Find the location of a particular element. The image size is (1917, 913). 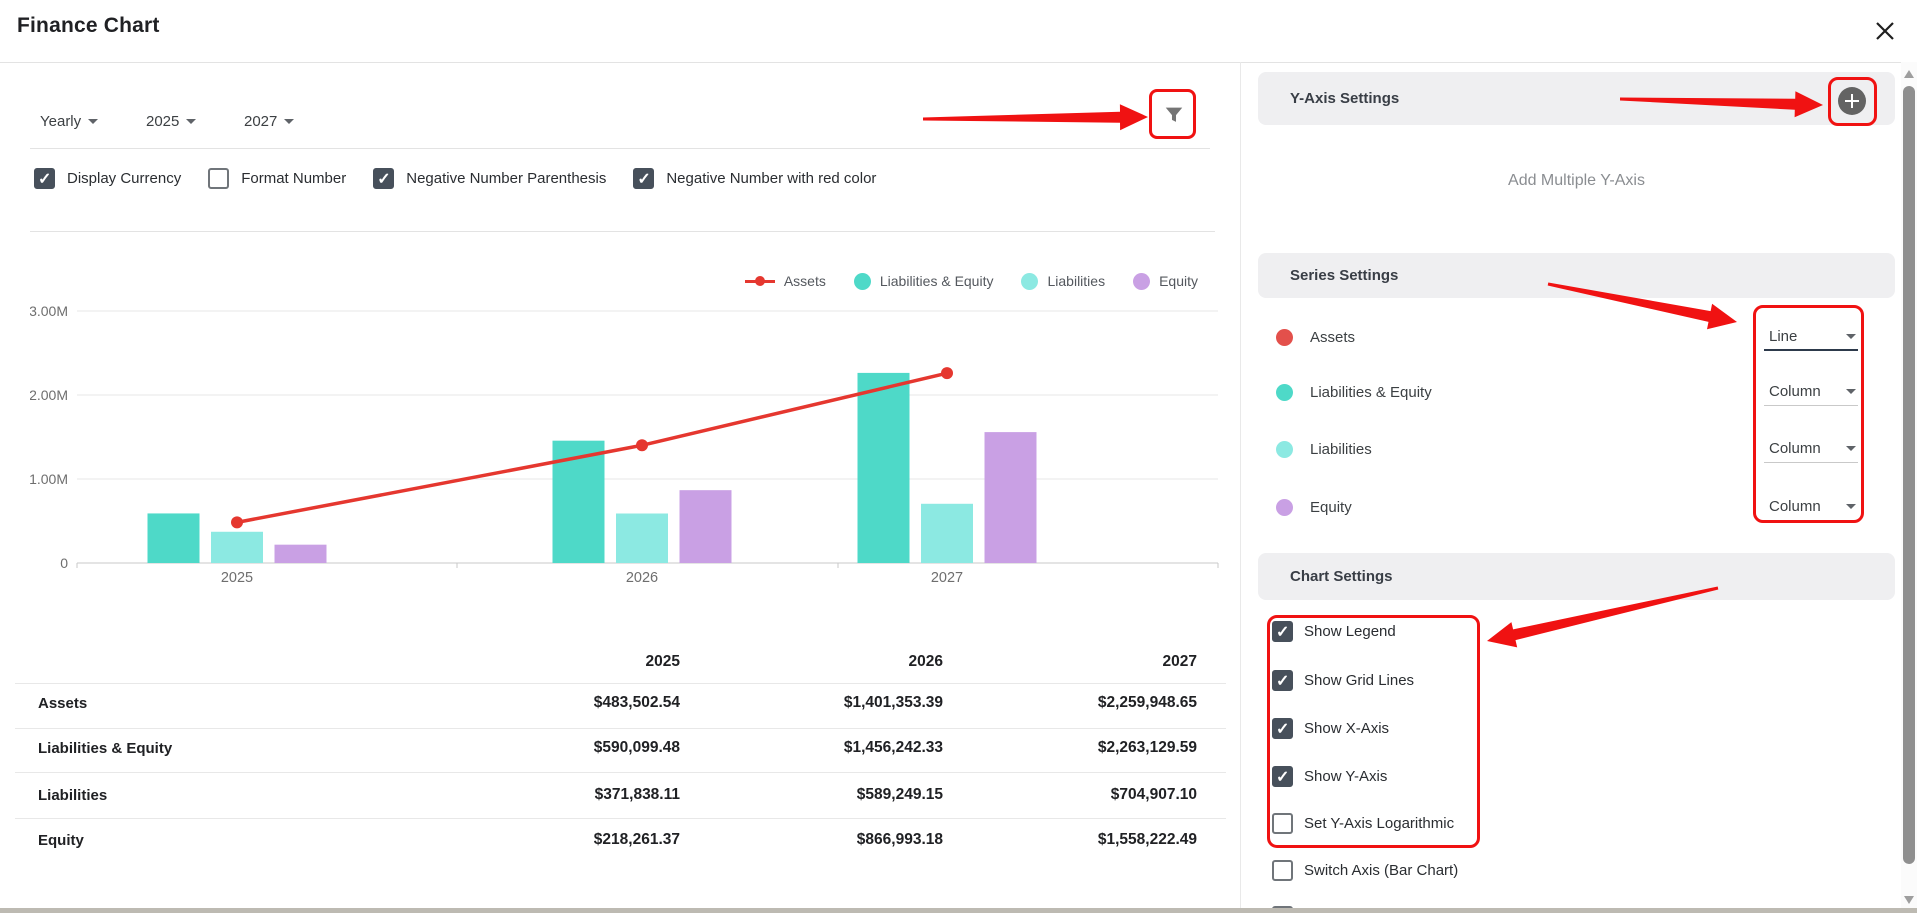

series-type-select-liabilities-equity: Column is located at coordinates (1811, 392).